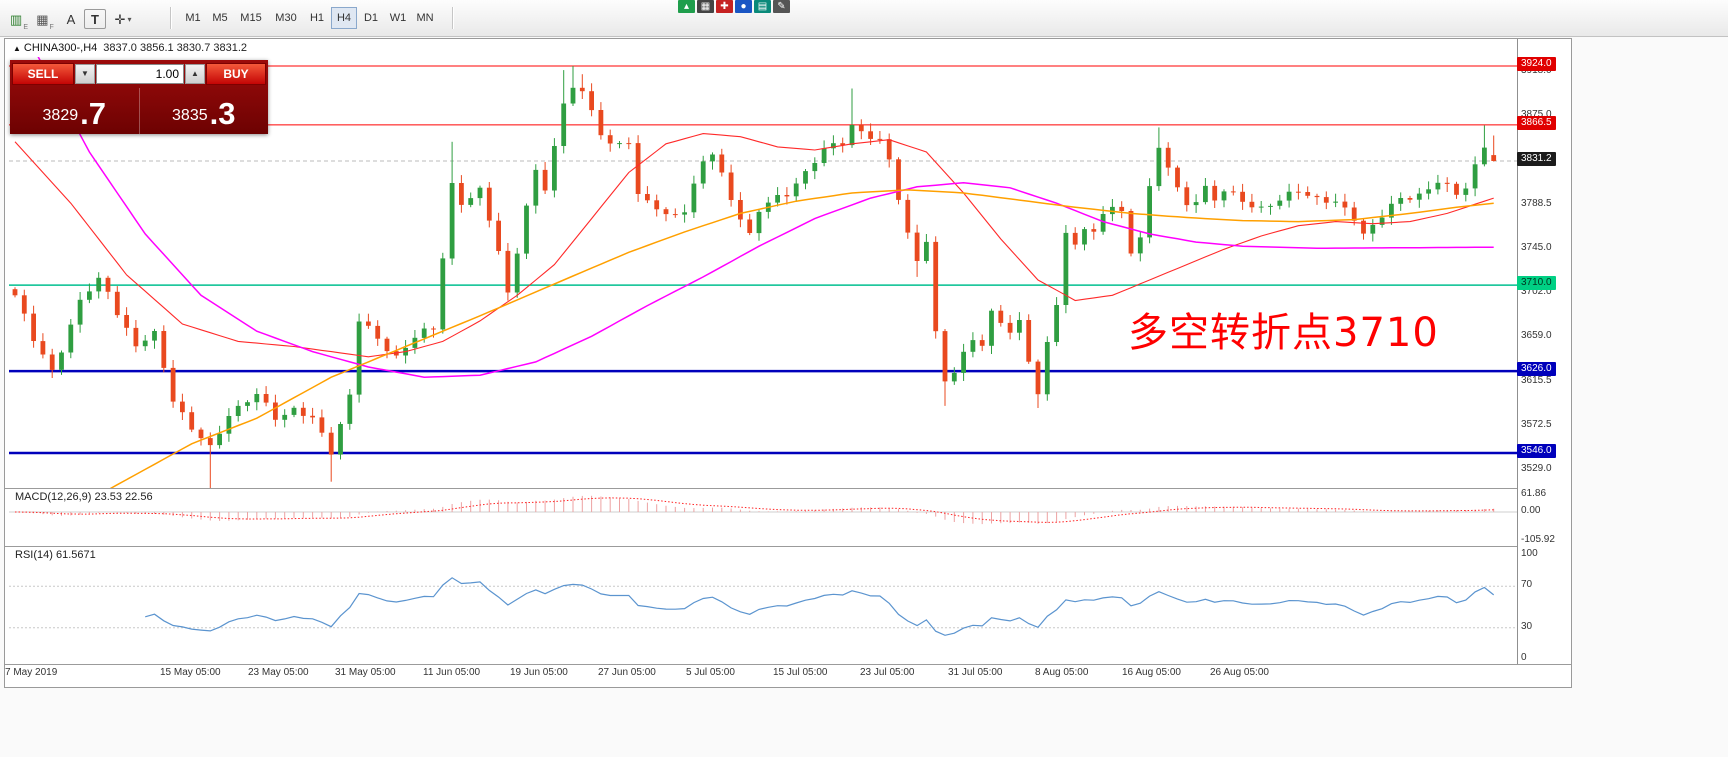 This screenshot has height=757, width=1728. What do you see at coordinates (724, 6) in the screenshot?
I see `mini-new-order-icon: ✚` at bounding box center [724, 6].